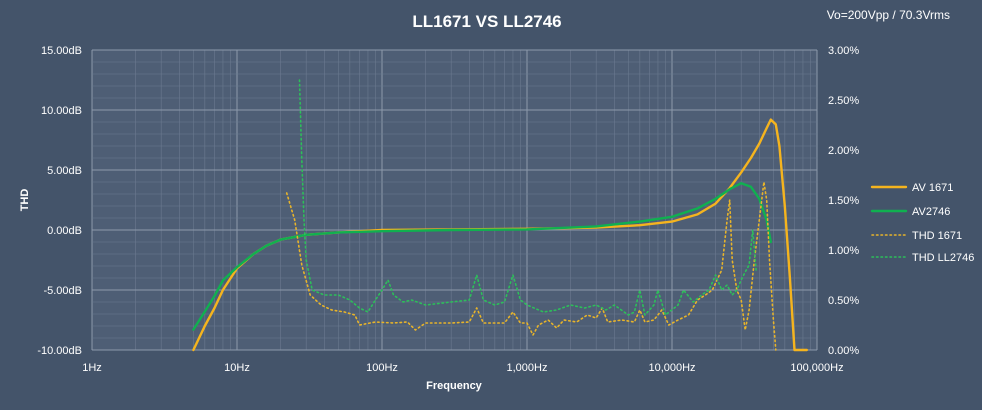 The height and width of the screenshot is (410, 982). I want to click on y-axis-right-ticks: 0.00% 0.50% 1.00% 1.50% 2.00% 2.50% 3.00%, so click(843, 201).